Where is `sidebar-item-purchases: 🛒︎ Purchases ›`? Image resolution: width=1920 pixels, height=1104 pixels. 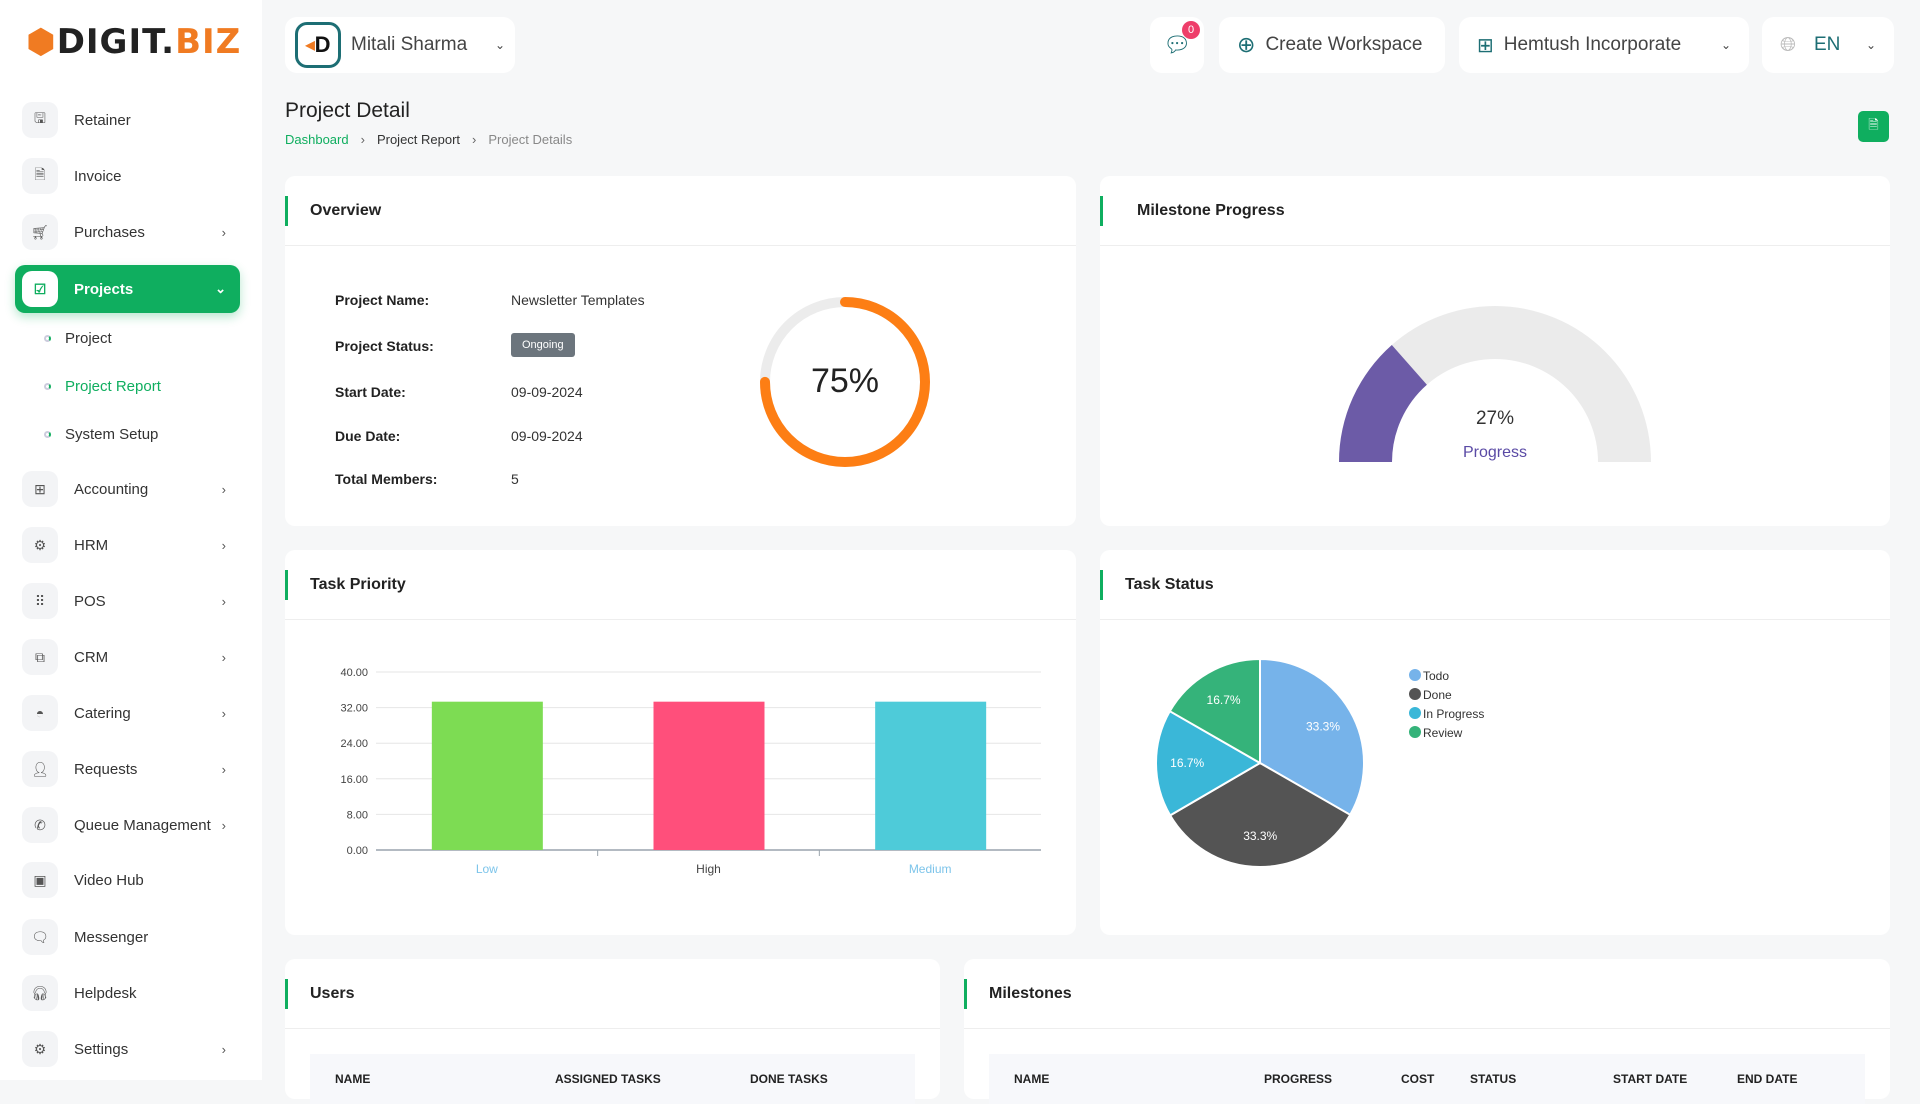 sidebar-item-purchases: 🛒︎ Purchases › is located at coordinates (127, 232).